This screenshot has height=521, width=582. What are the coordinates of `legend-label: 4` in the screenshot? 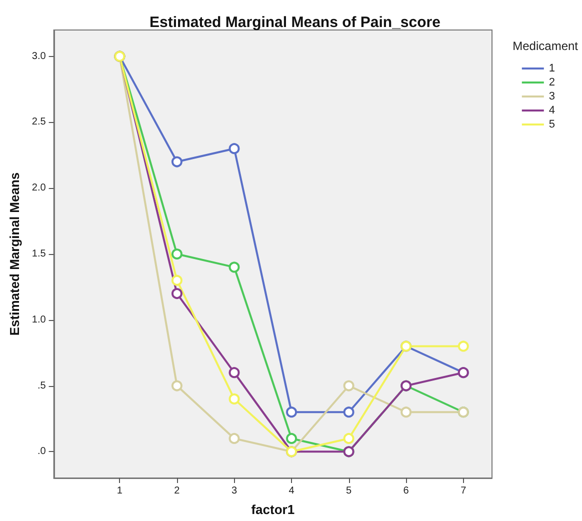 It's located at (552, 110).